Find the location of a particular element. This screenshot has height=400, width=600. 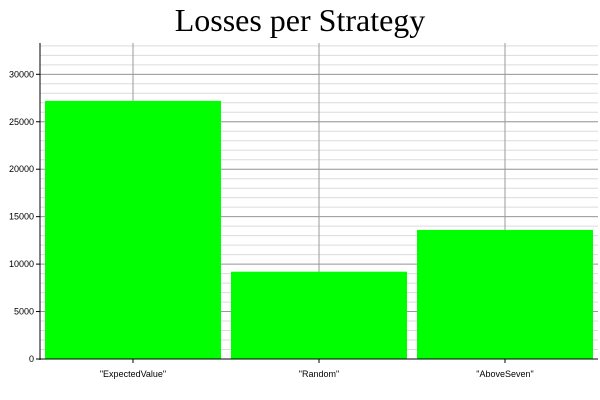

y-tick-label: 10000 is located at coordinates (21, 264).